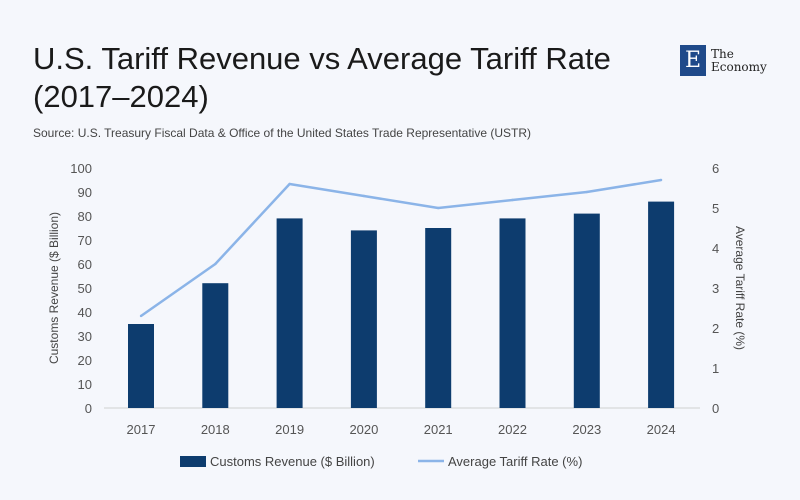  What do you see at coordinates (740, 288) in the screenshot?
I see `y2-axis-label: Average Tariff Rate (%)` at bounding box center [740, 288].